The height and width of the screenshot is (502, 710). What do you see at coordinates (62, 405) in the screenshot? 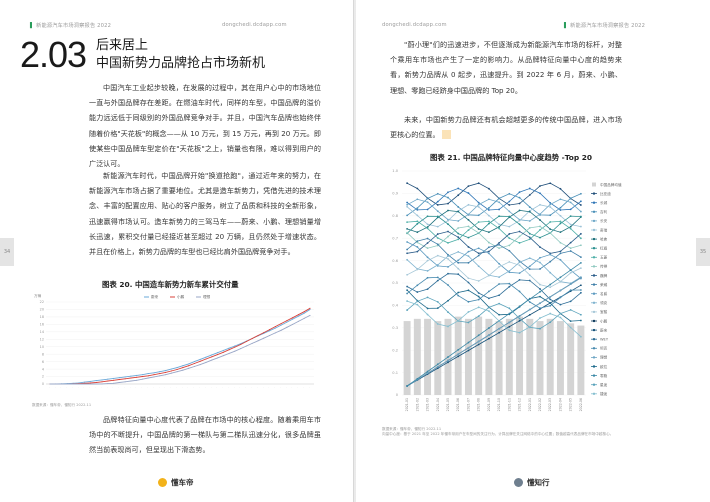
I see `figure-20-source: 数据来源：懂车帝，懂知行 2022.11` at bounding box center [62, 405].